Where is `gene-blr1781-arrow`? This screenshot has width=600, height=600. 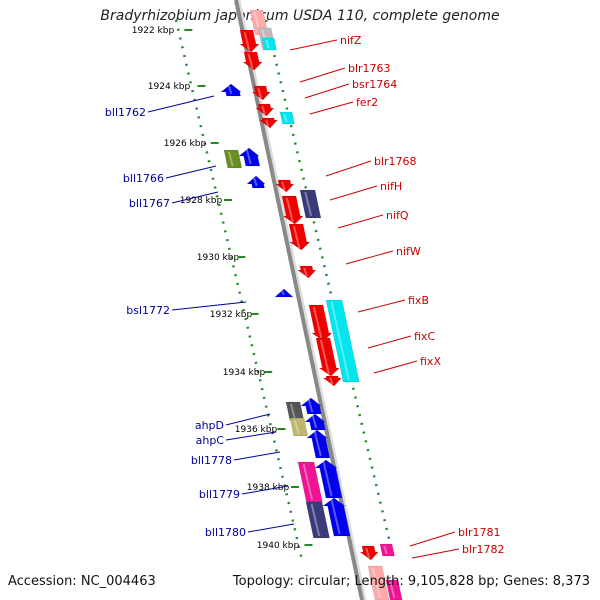 gene-blr1781-arrow is located at coordinates (369, 553).